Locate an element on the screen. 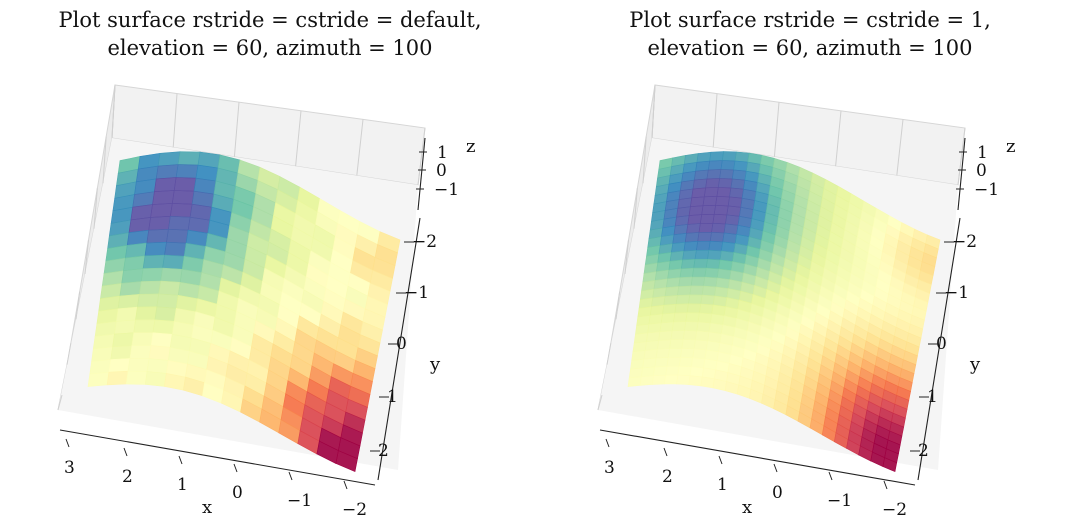 This screenshot has width=1080, height=530. y-axis-label: y is located at coordinates (975, 364).